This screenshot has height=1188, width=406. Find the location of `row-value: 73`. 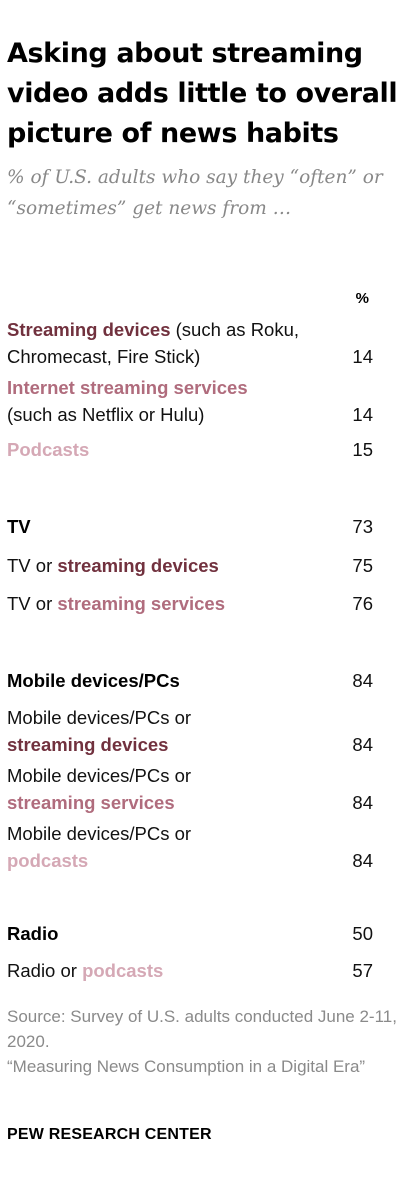

row-value: 73 is located at coordinates (362, 526).